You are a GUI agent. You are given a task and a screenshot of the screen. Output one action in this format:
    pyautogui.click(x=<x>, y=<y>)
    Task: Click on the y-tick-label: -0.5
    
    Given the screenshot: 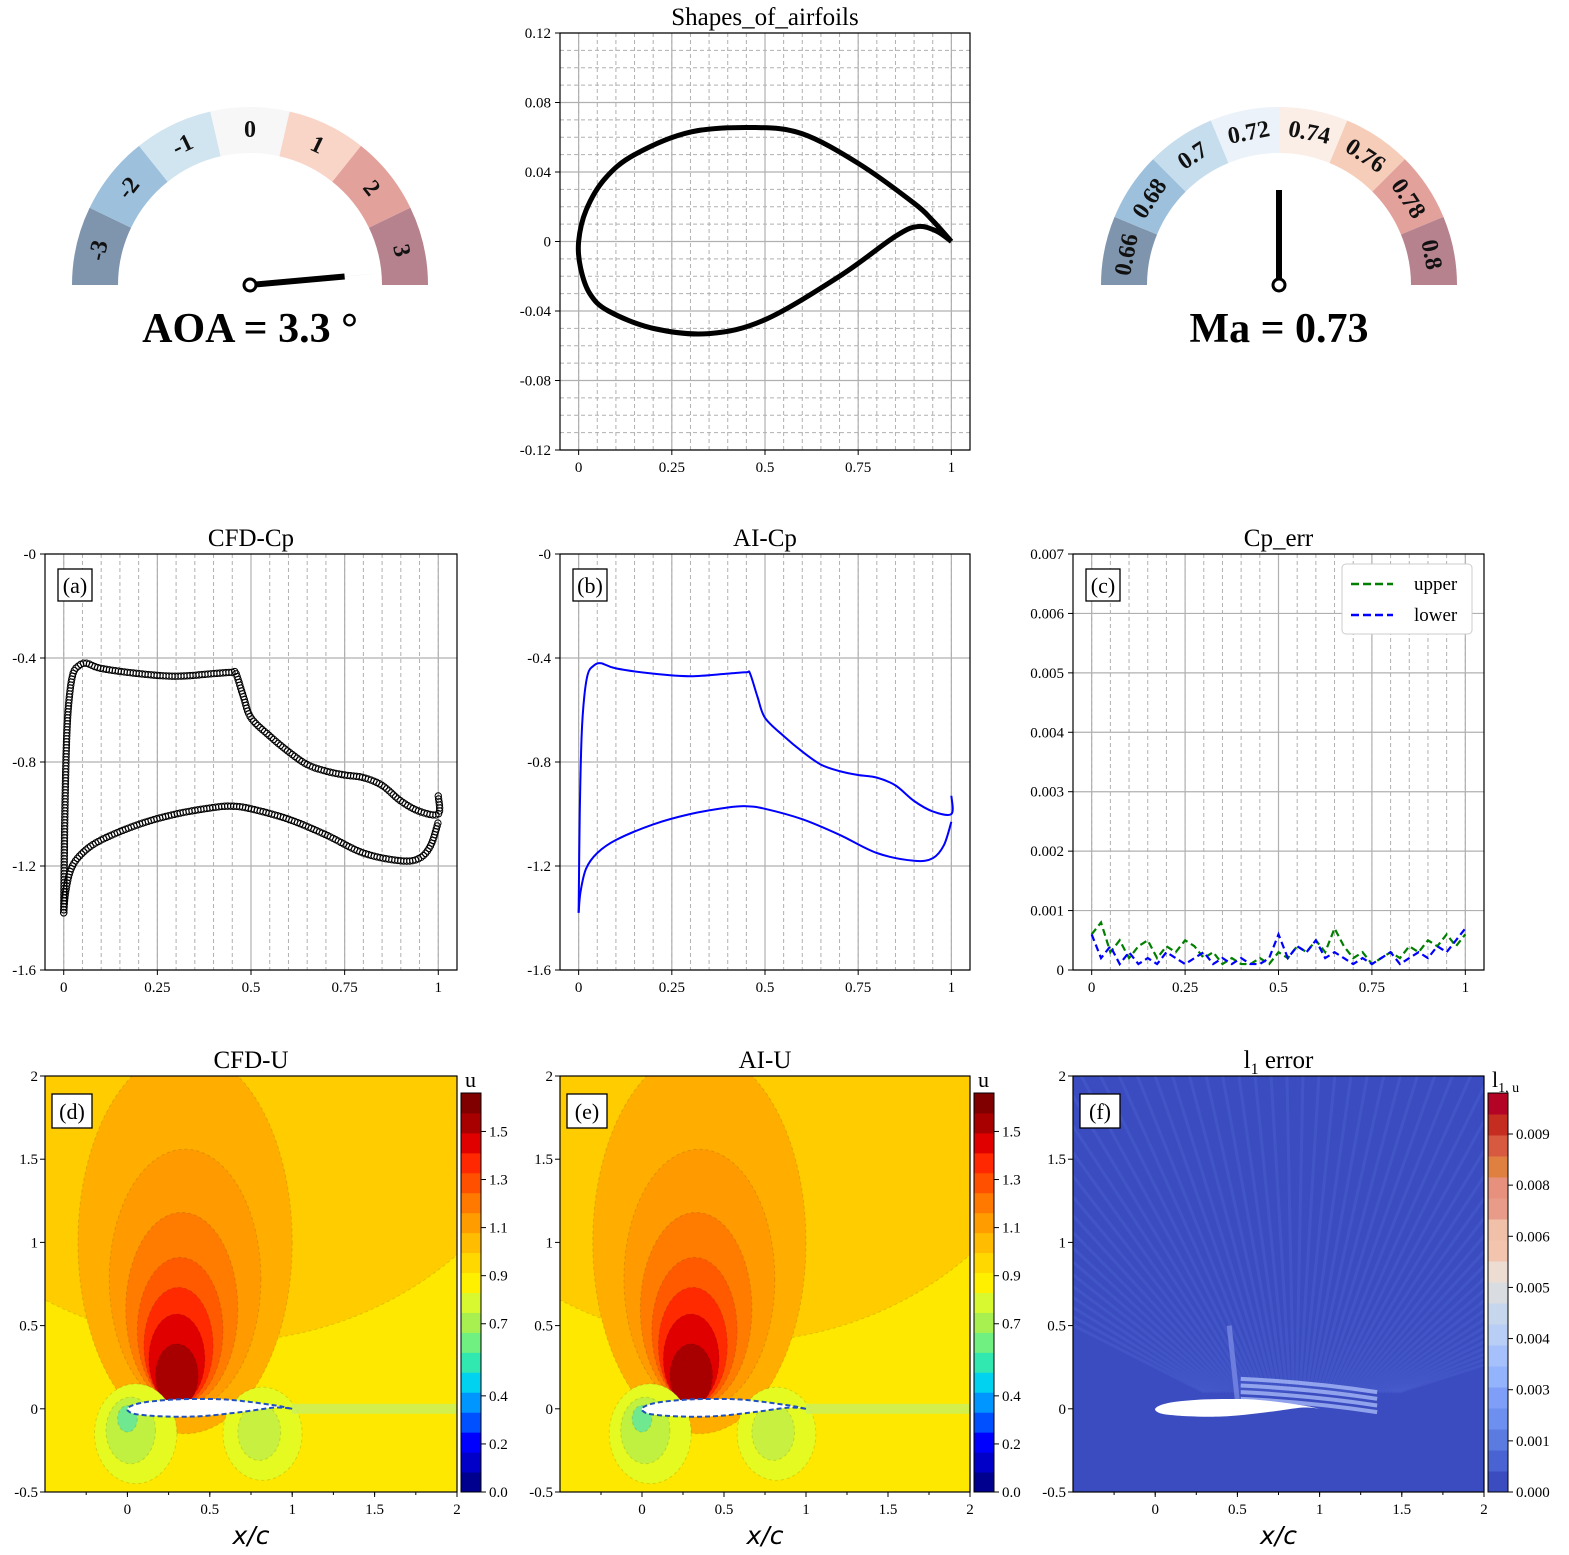 What is the action you would take?
    pyautogui.click(x=541, y=1493)
    